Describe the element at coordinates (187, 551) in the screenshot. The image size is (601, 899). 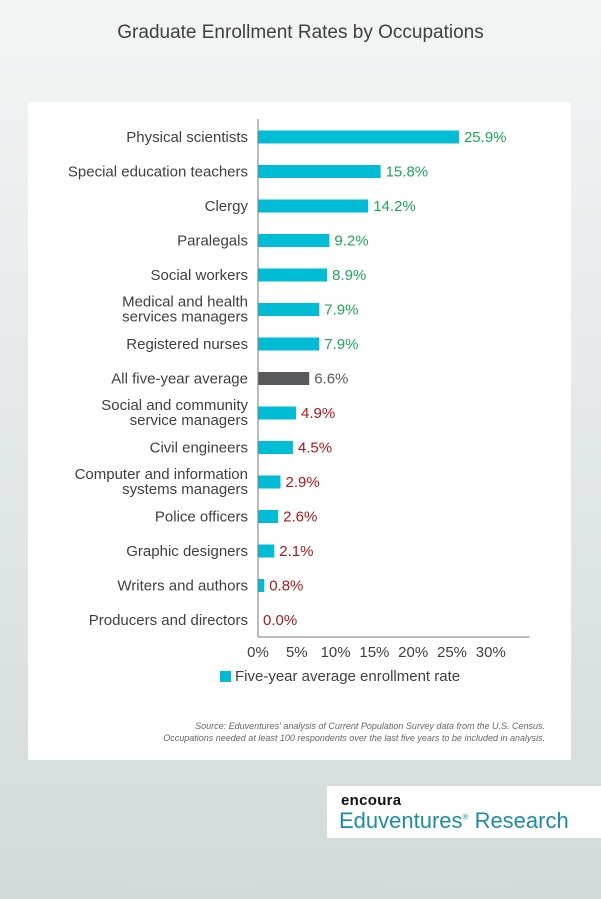
I see `category-label: Graphic designers` at that location.